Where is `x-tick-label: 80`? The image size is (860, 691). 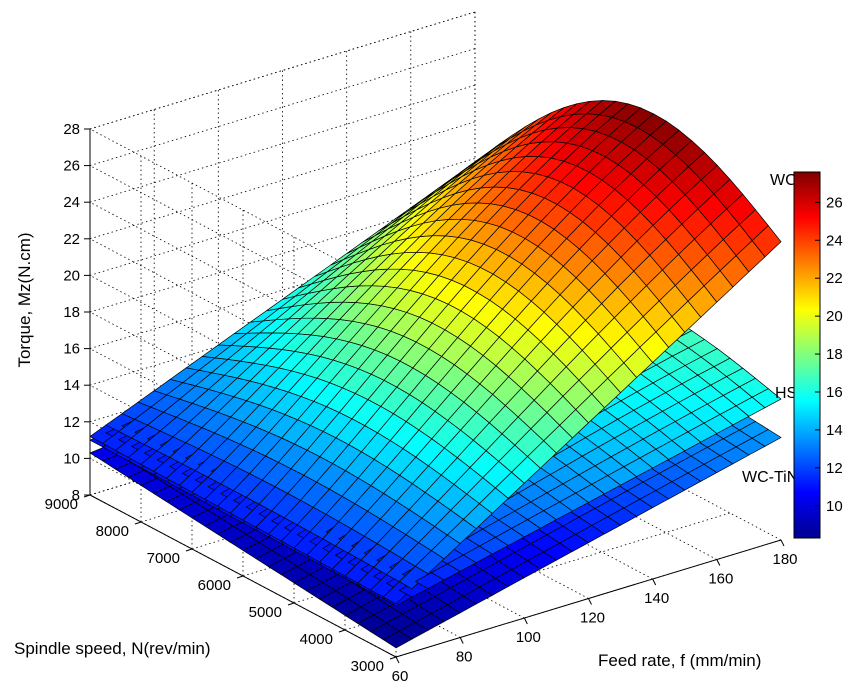 x-tick-label: 80 is located at coordinates (464, 657).